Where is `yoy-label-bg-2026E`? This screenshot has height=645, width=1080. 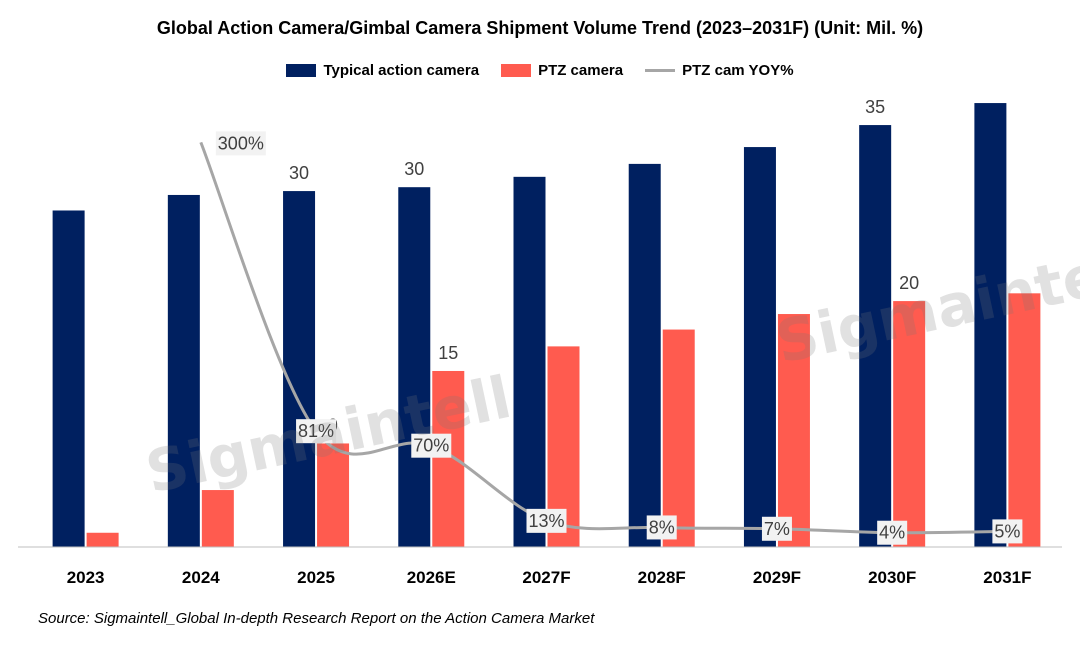 yoy-label-bg-2026E is located at coordinates (431, 445).